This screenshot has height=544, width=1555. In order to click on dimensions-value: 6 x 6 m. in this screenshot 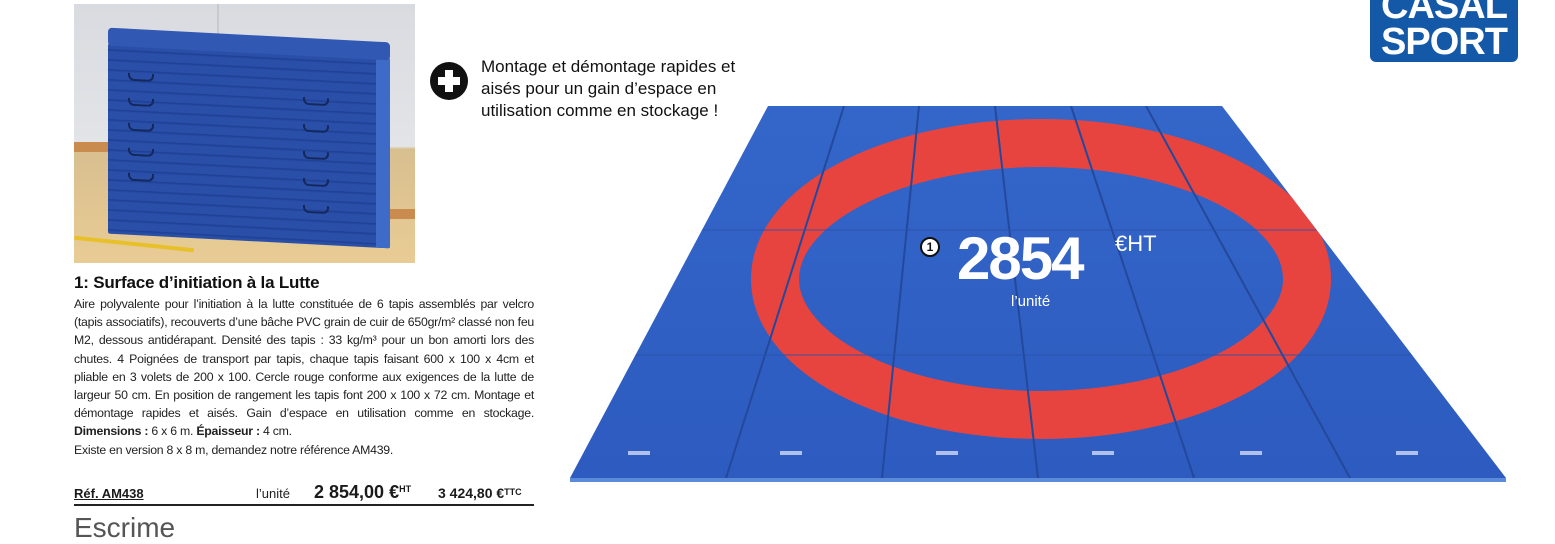, I will do `click(172, 431)`.